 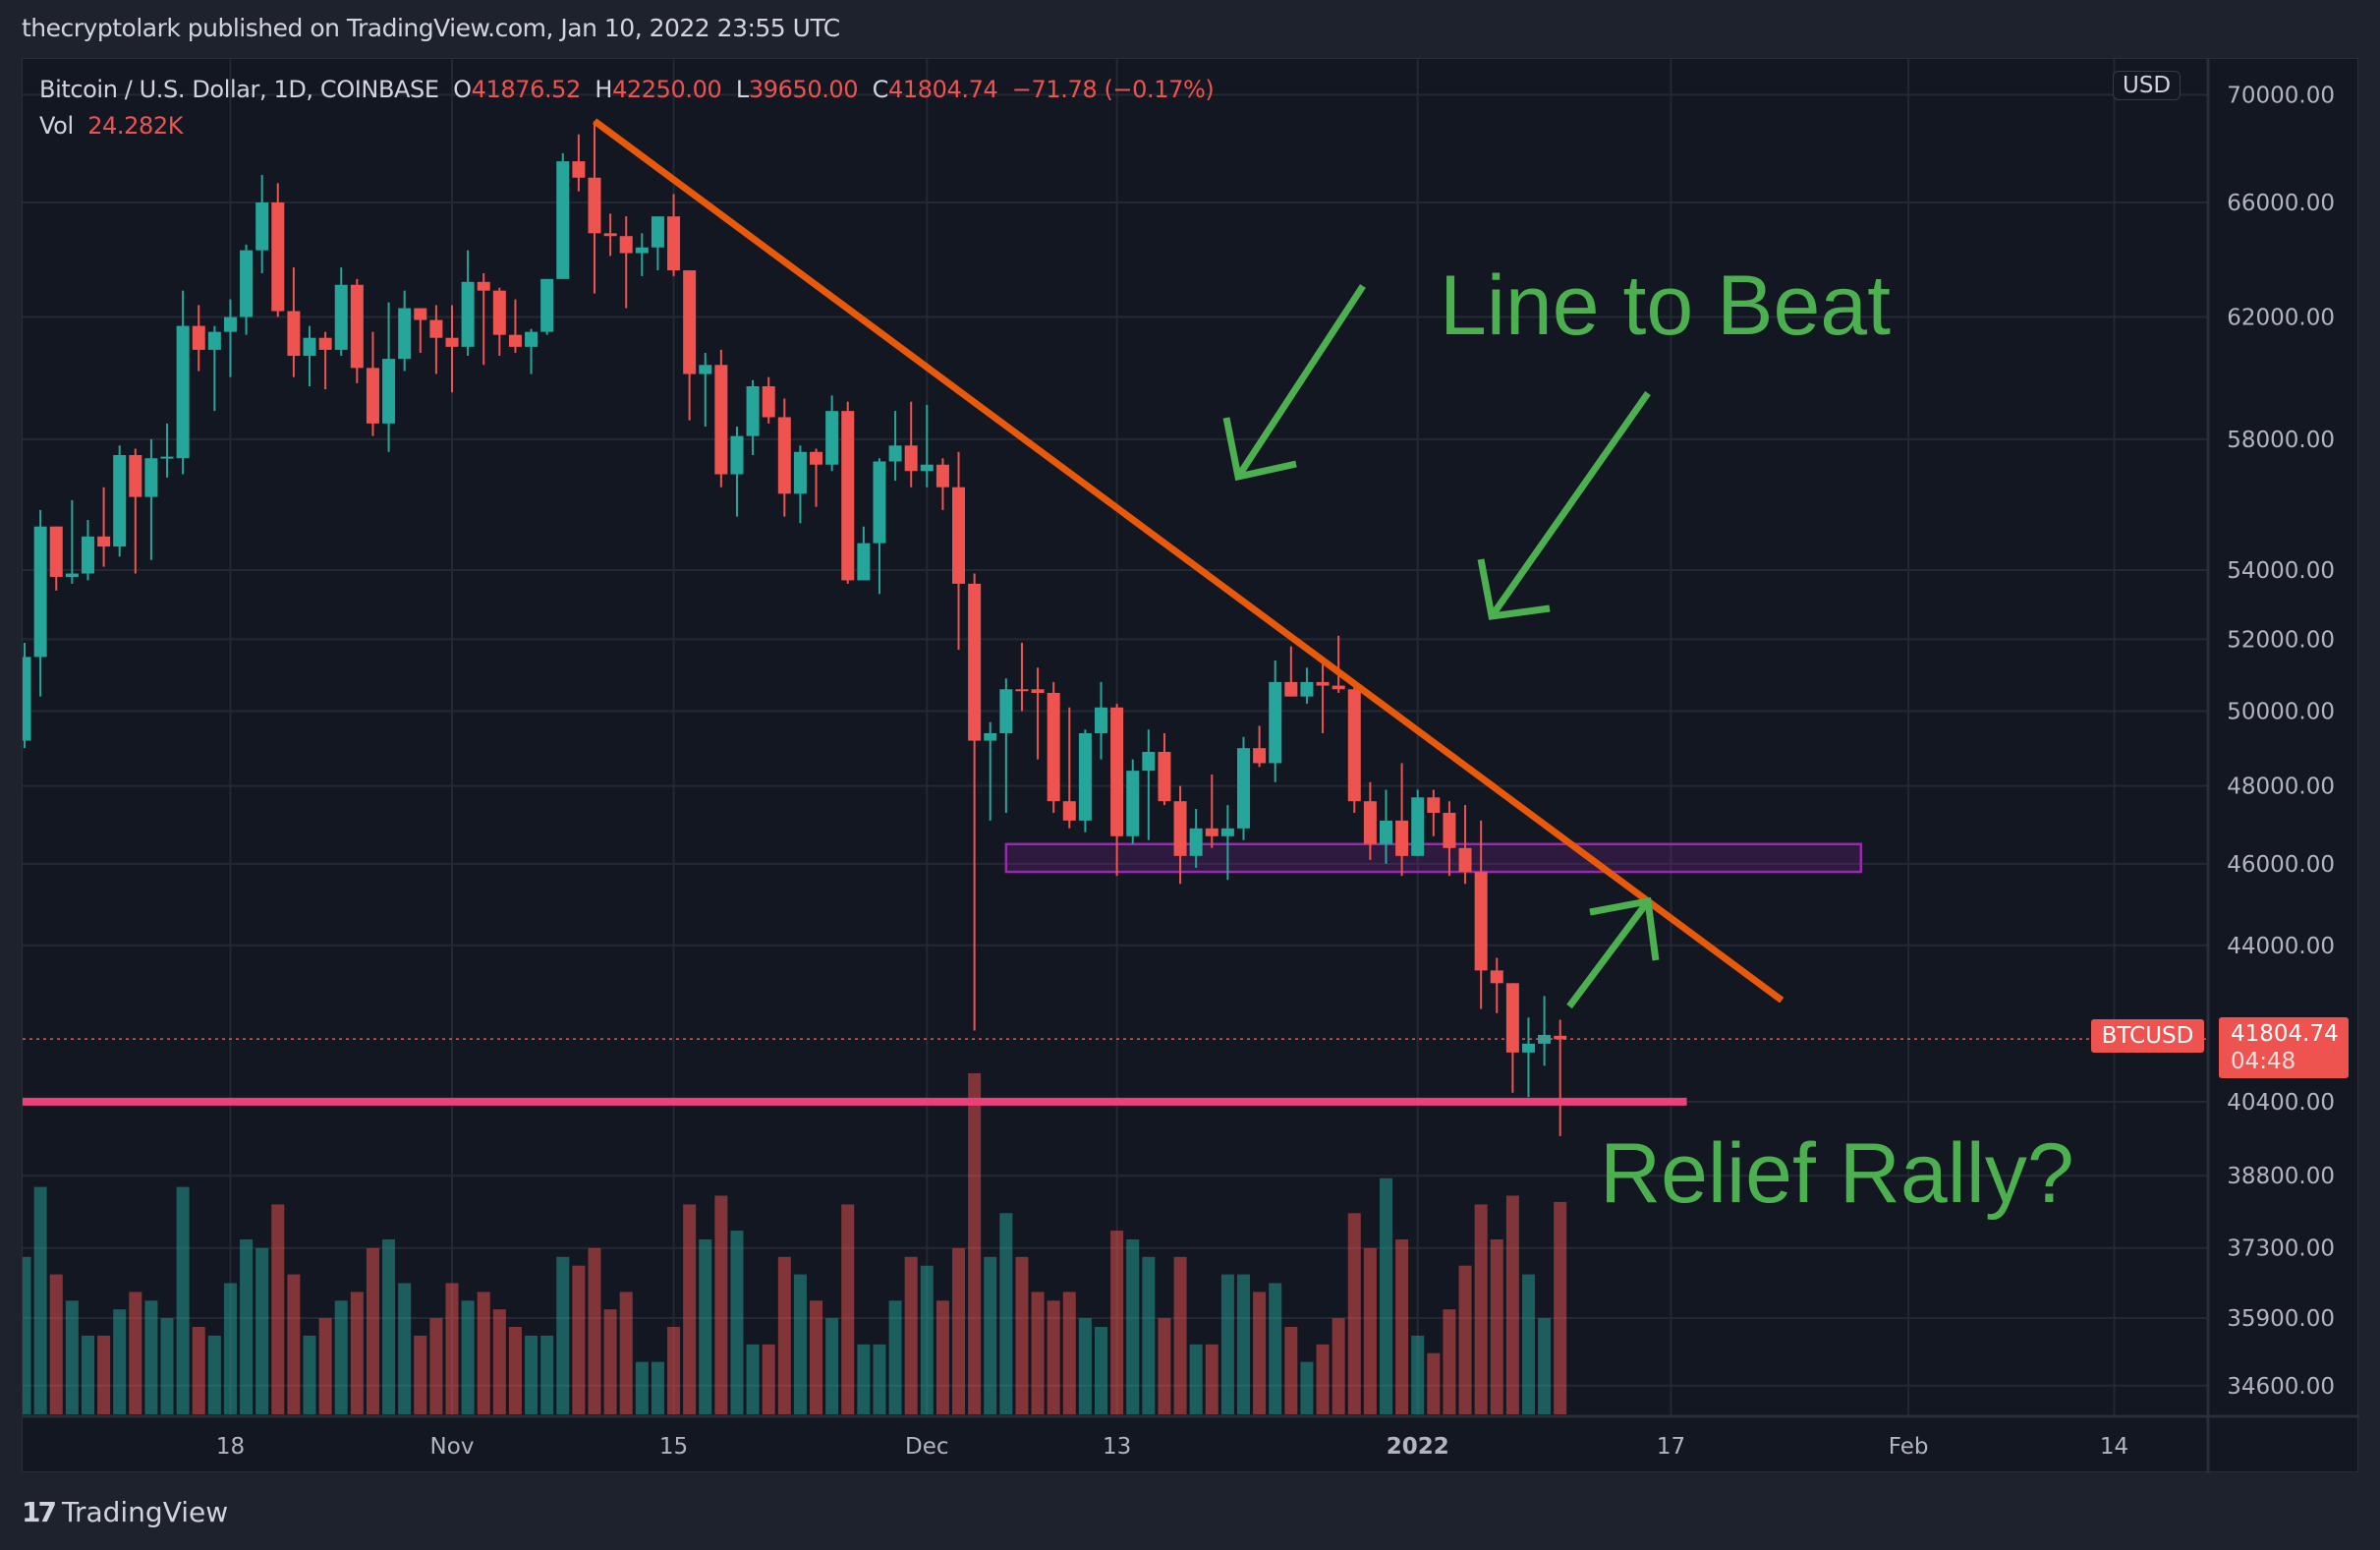 What do you see at coordinates (2281, 787) in the screenshot?
I see `price-tick-label: 48000.00` at bounding box center [2281, 787].